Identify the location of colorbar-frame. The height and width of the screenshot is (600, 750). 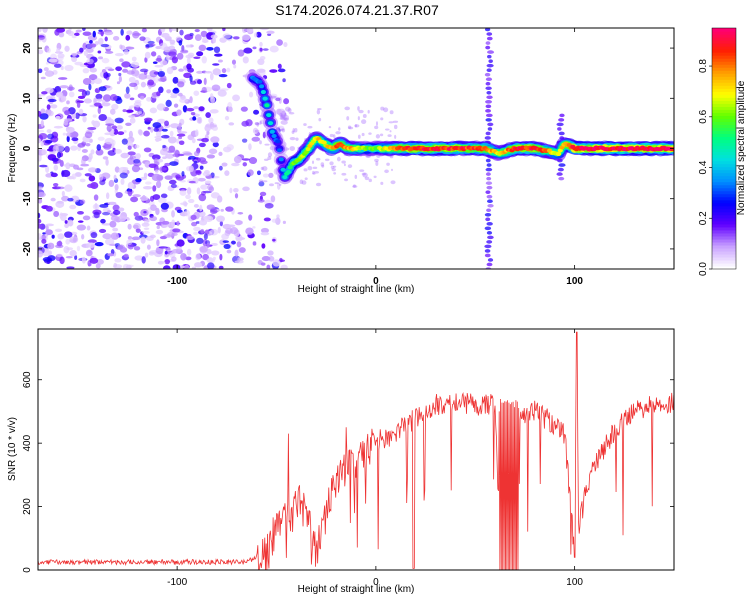
(724, 148).